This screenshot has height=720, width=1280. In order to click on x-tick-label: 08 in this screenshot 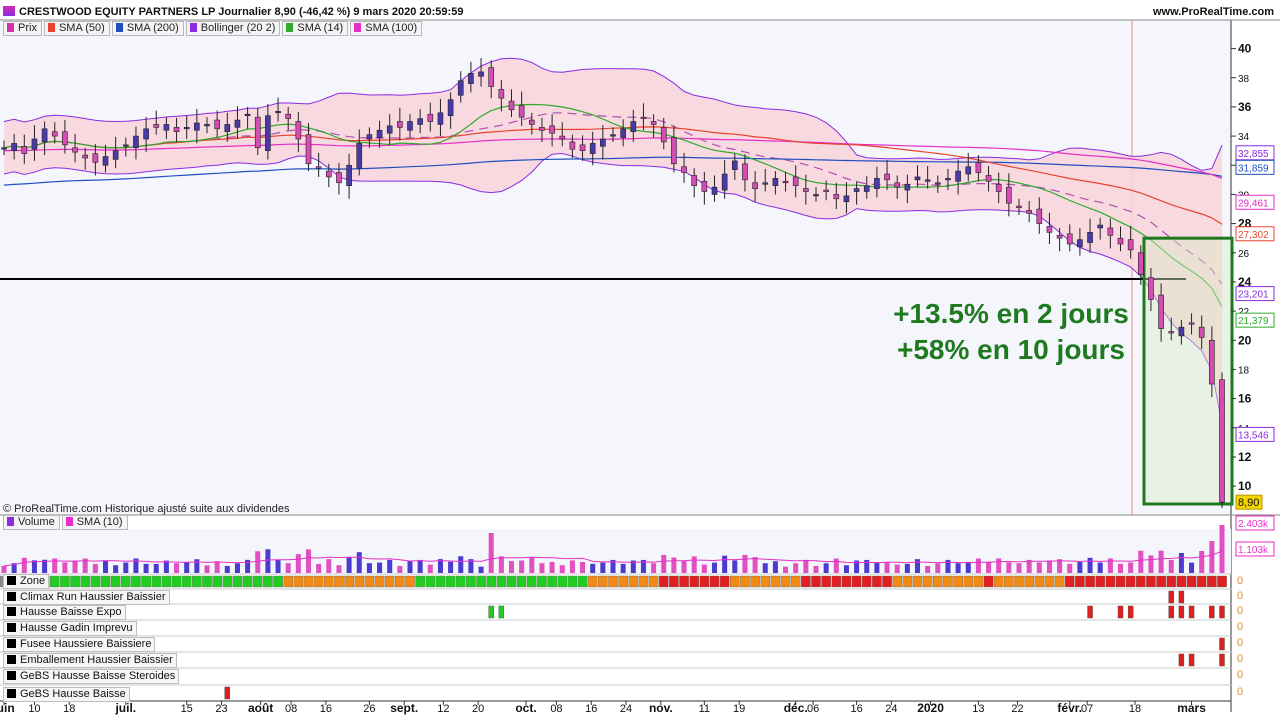, I will do `click(291, 709)`.